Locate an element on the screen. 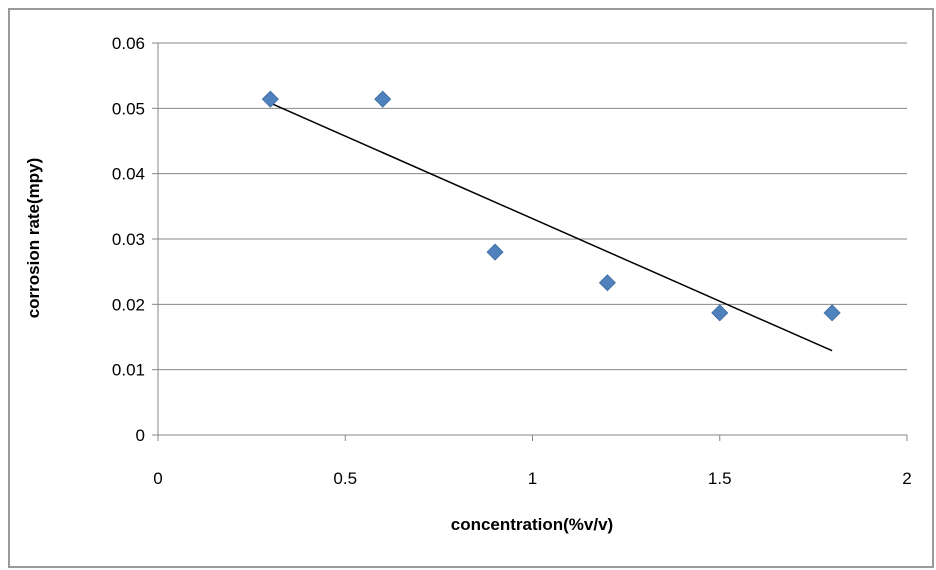 This screenshot has height=570, width=936. x-tick-label: 0 is located at coordinates (157, 478).